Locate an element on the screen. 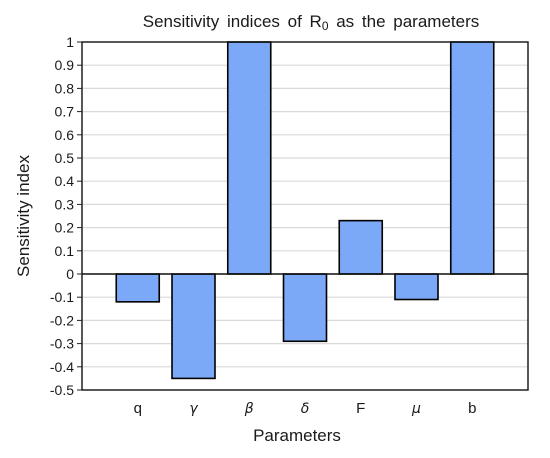 The image size is (550, 458). y-tick-label: 0.7 is located at coordinates (65, 112).